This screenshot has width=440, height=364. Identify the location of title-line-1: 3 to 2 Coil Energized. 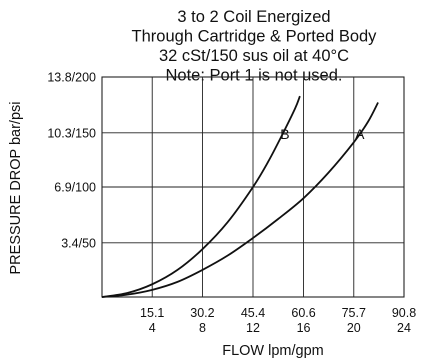
(253, 17).